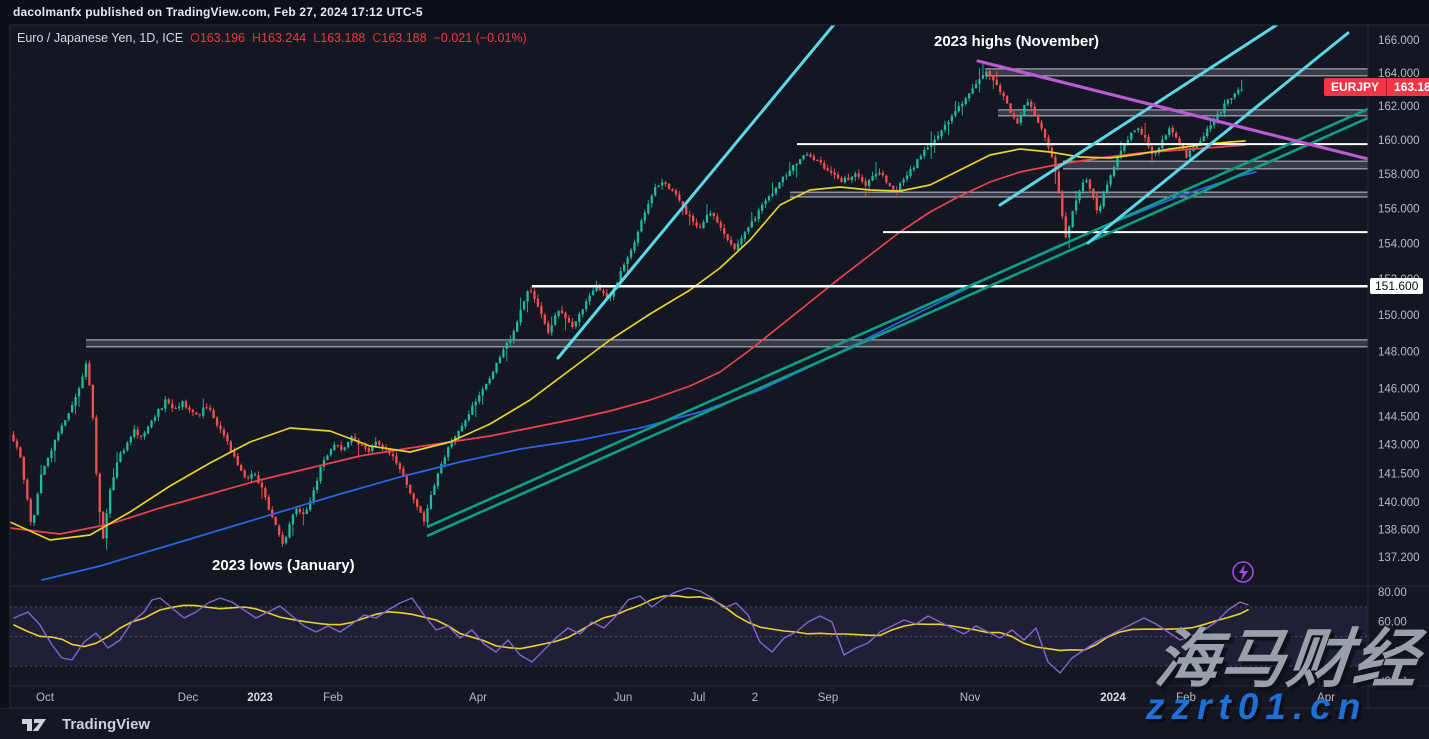  Describe the element at coordinates (1397, 286) in the screenshot. I see `level-price-badge: 151.600` at that location.